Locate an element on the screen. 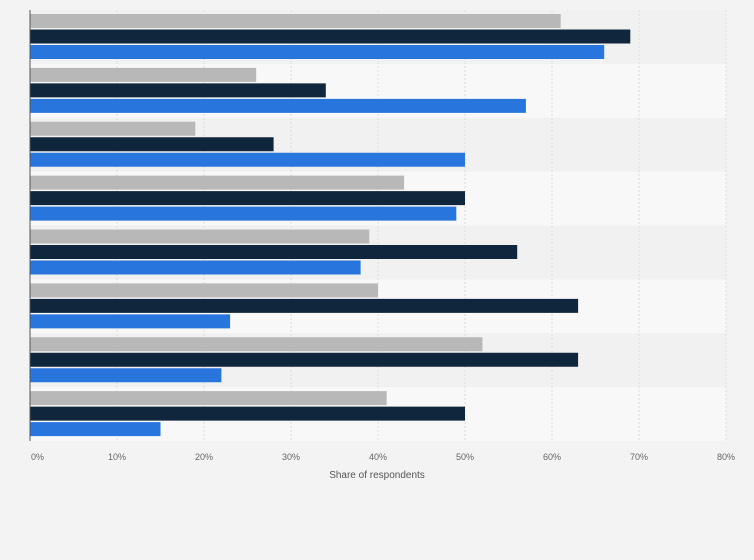 The image size is (754, 560). x-tick-label: 10% is located at coordinates (117, 457).